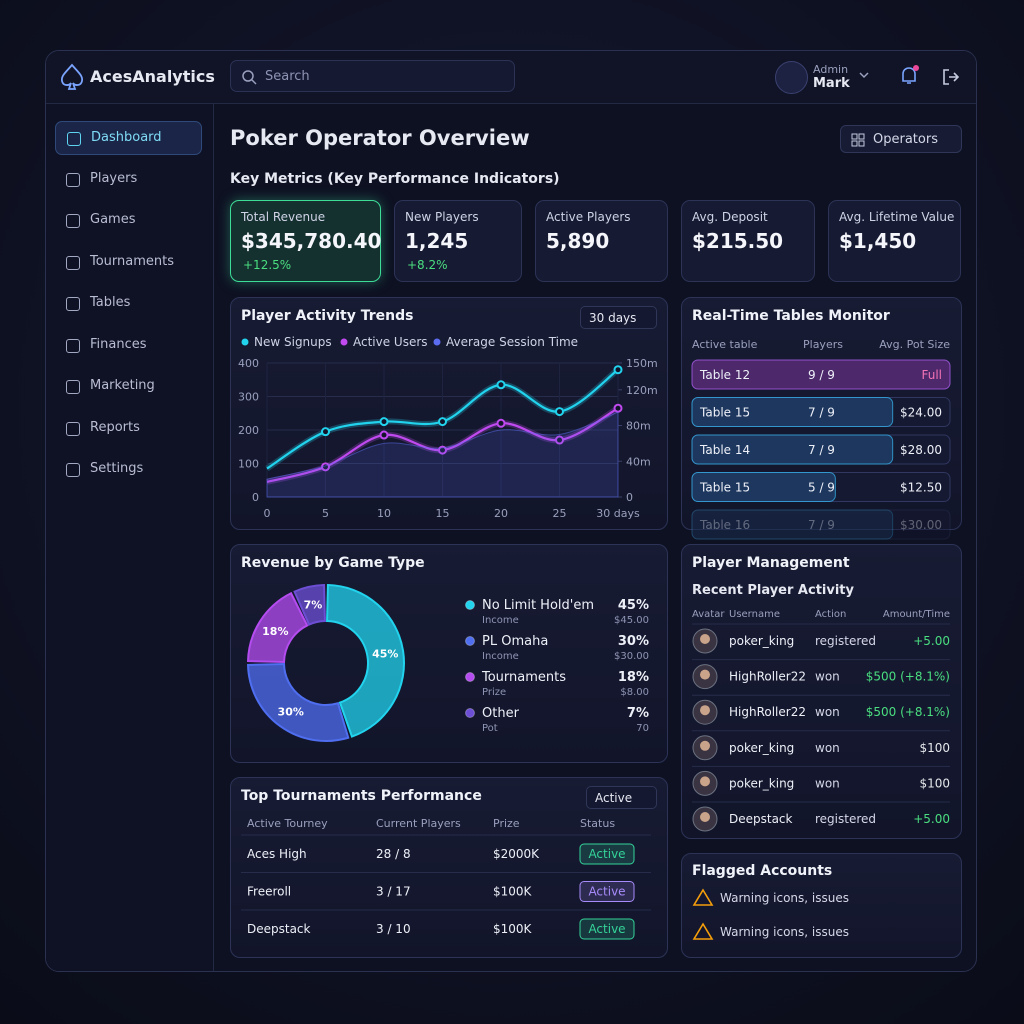 The width and height of the screenshot is (1024, 1024). What do you see at coordinates (114, 178) in the screenshot?
I see `nav-label: Players` at bounding box center [114, 178].